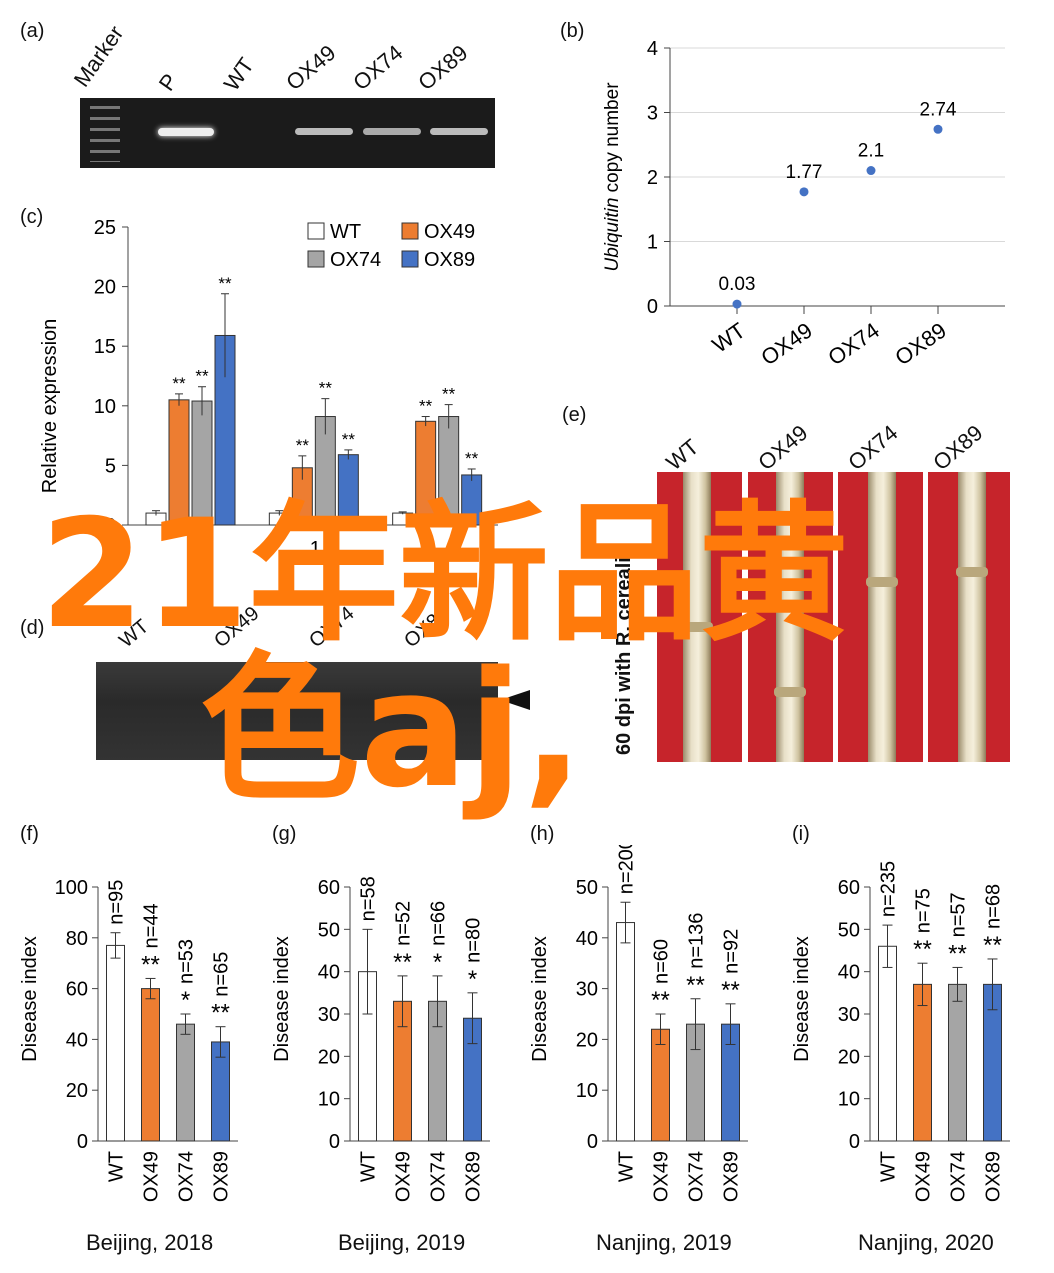 Image resolution: width=1054 pixels, height=1273 pixels. Describe the element at coordinates (959, 914) in the screenshot. I see `sample-size-label: n=57` at that location.